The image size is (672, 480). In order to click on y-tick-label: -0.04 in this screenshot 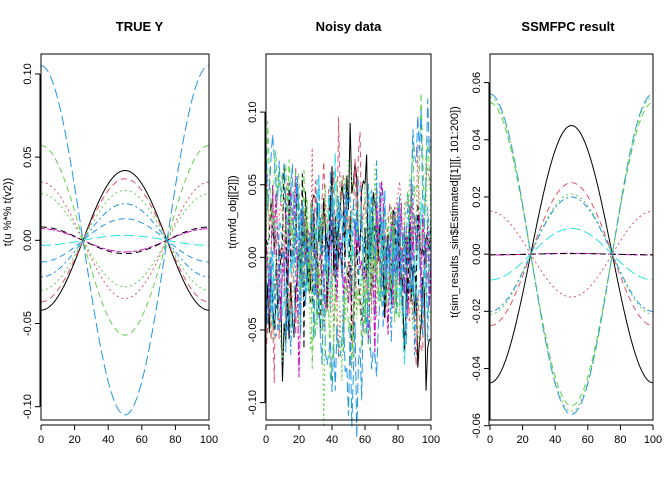, I will do `click(477, 368)`.